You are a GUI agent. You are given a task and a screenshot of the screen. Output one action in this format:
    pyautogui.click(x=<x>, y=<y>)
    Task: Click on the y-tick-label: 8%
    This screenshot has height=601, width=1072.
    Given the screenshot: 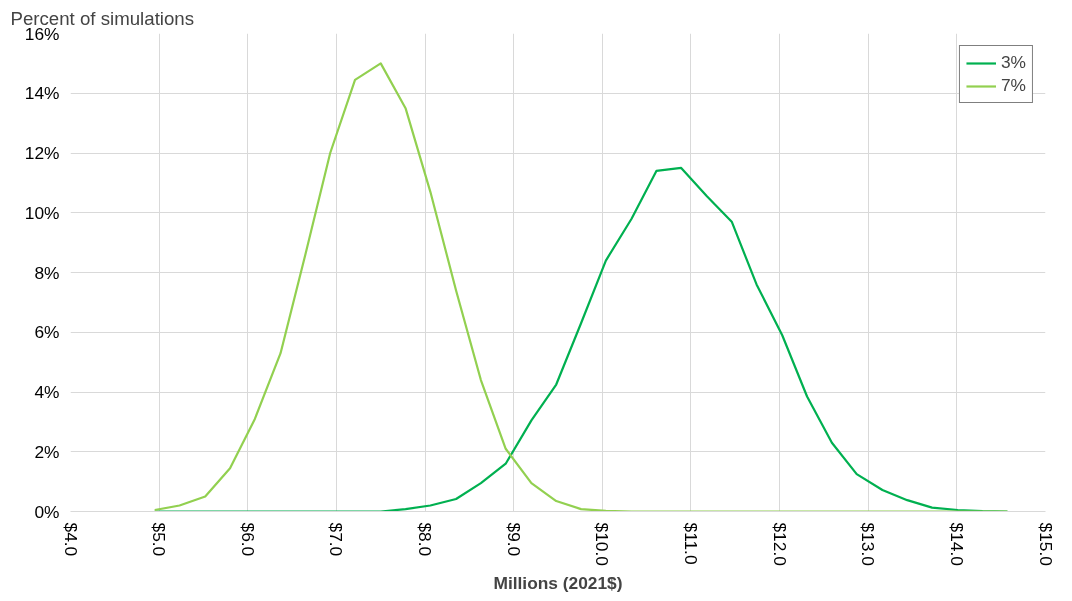 What is the action you would take?
    pyautogui.click(x=47, y=272)
    